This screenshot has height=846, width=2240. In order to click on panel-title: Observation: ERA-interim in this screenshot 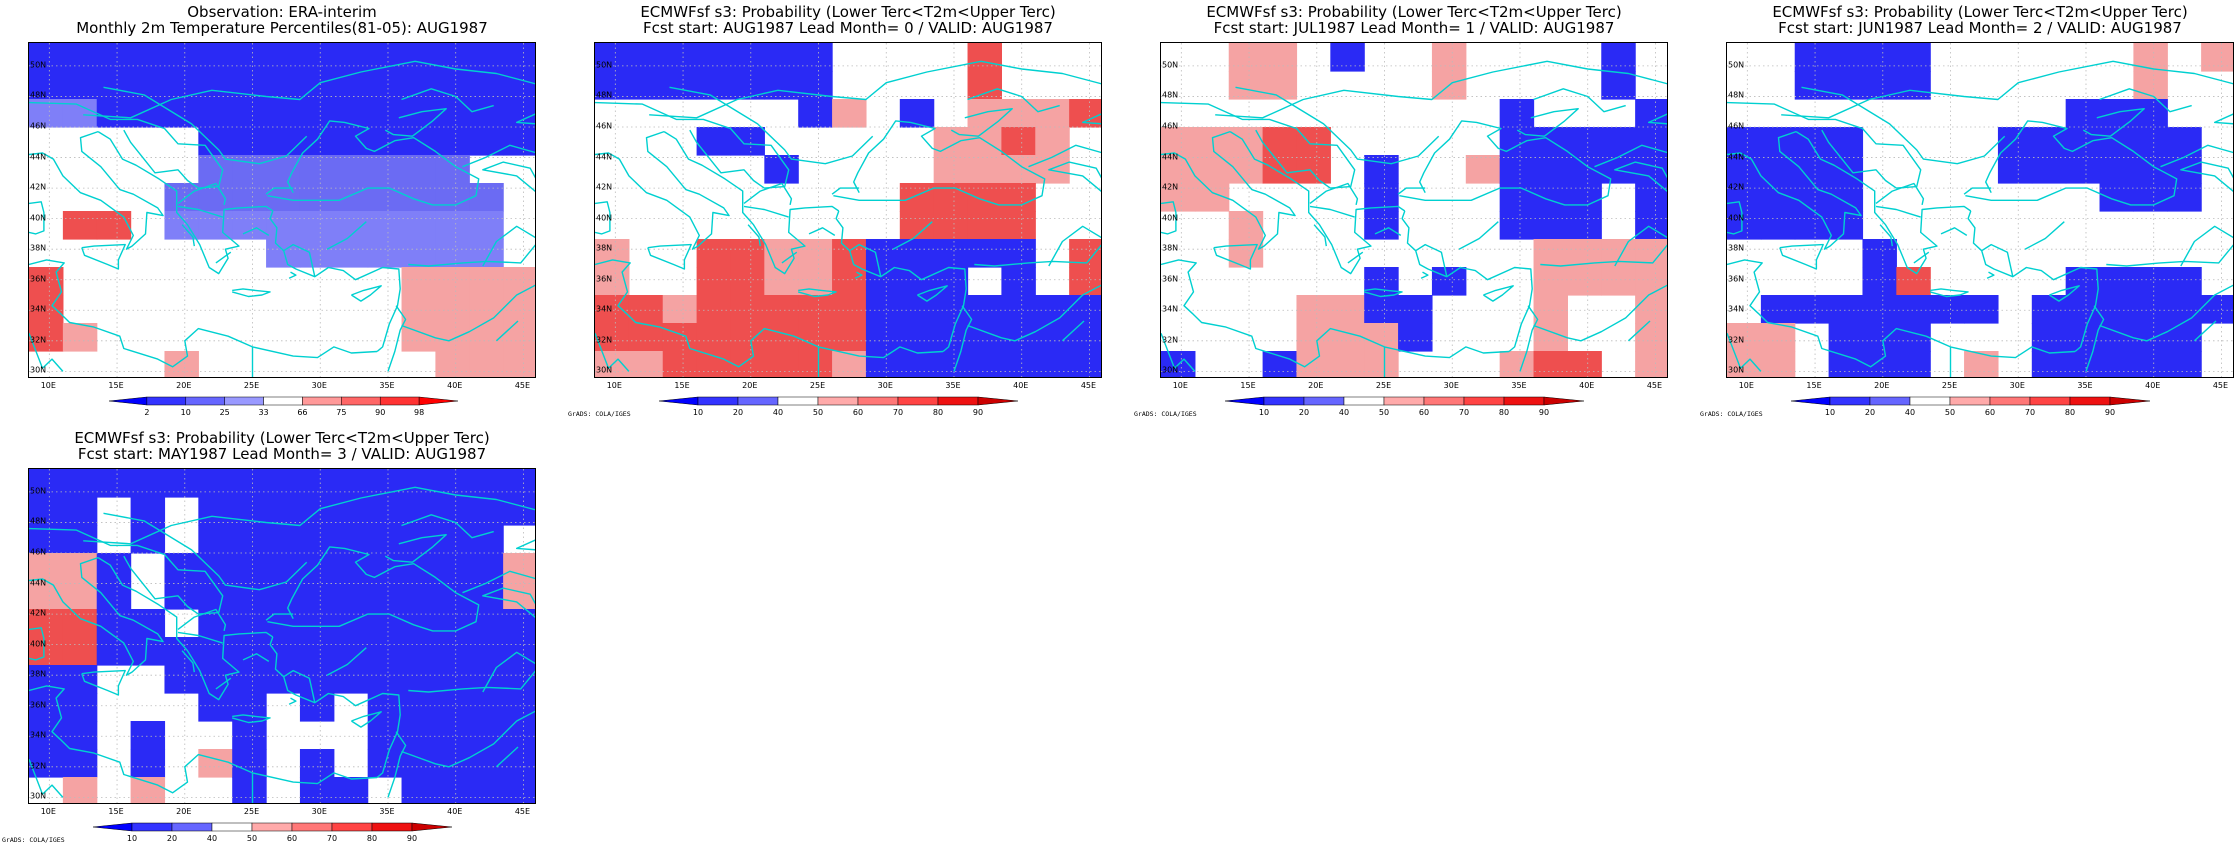, I will do `click(282, 12)`.